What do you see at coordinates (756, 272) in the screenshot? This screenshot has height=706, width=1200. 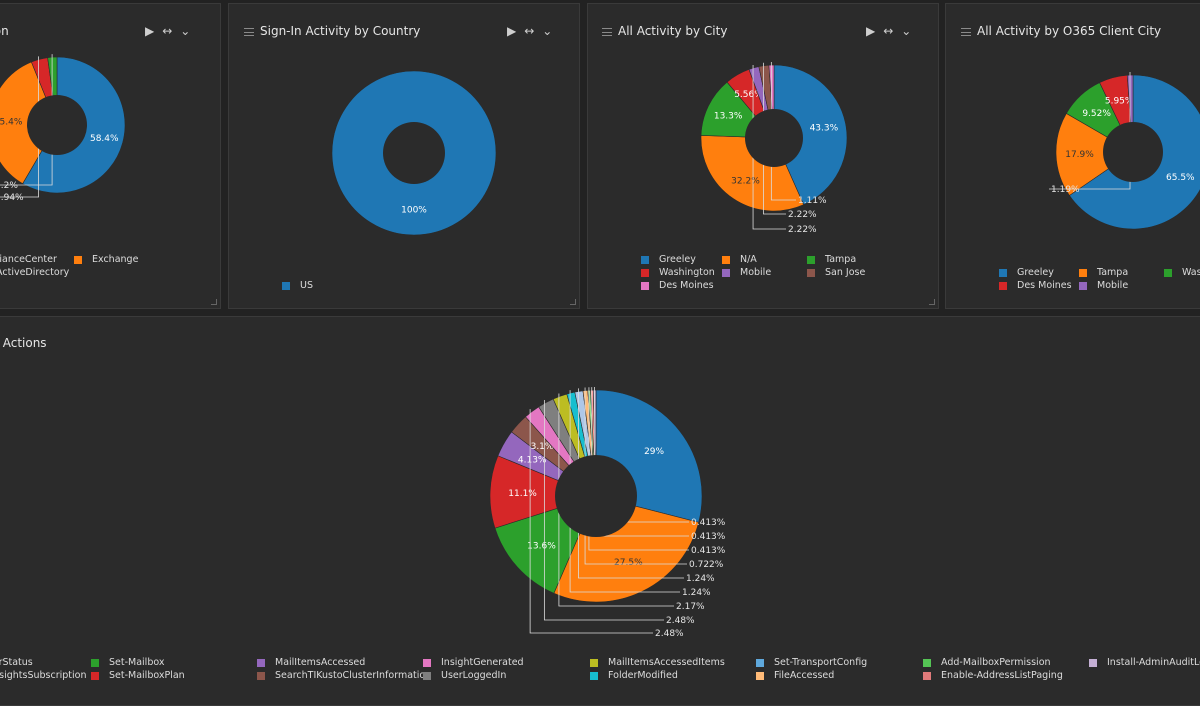 I see `legend-label: Mobile` at bounding box center [756, 272].